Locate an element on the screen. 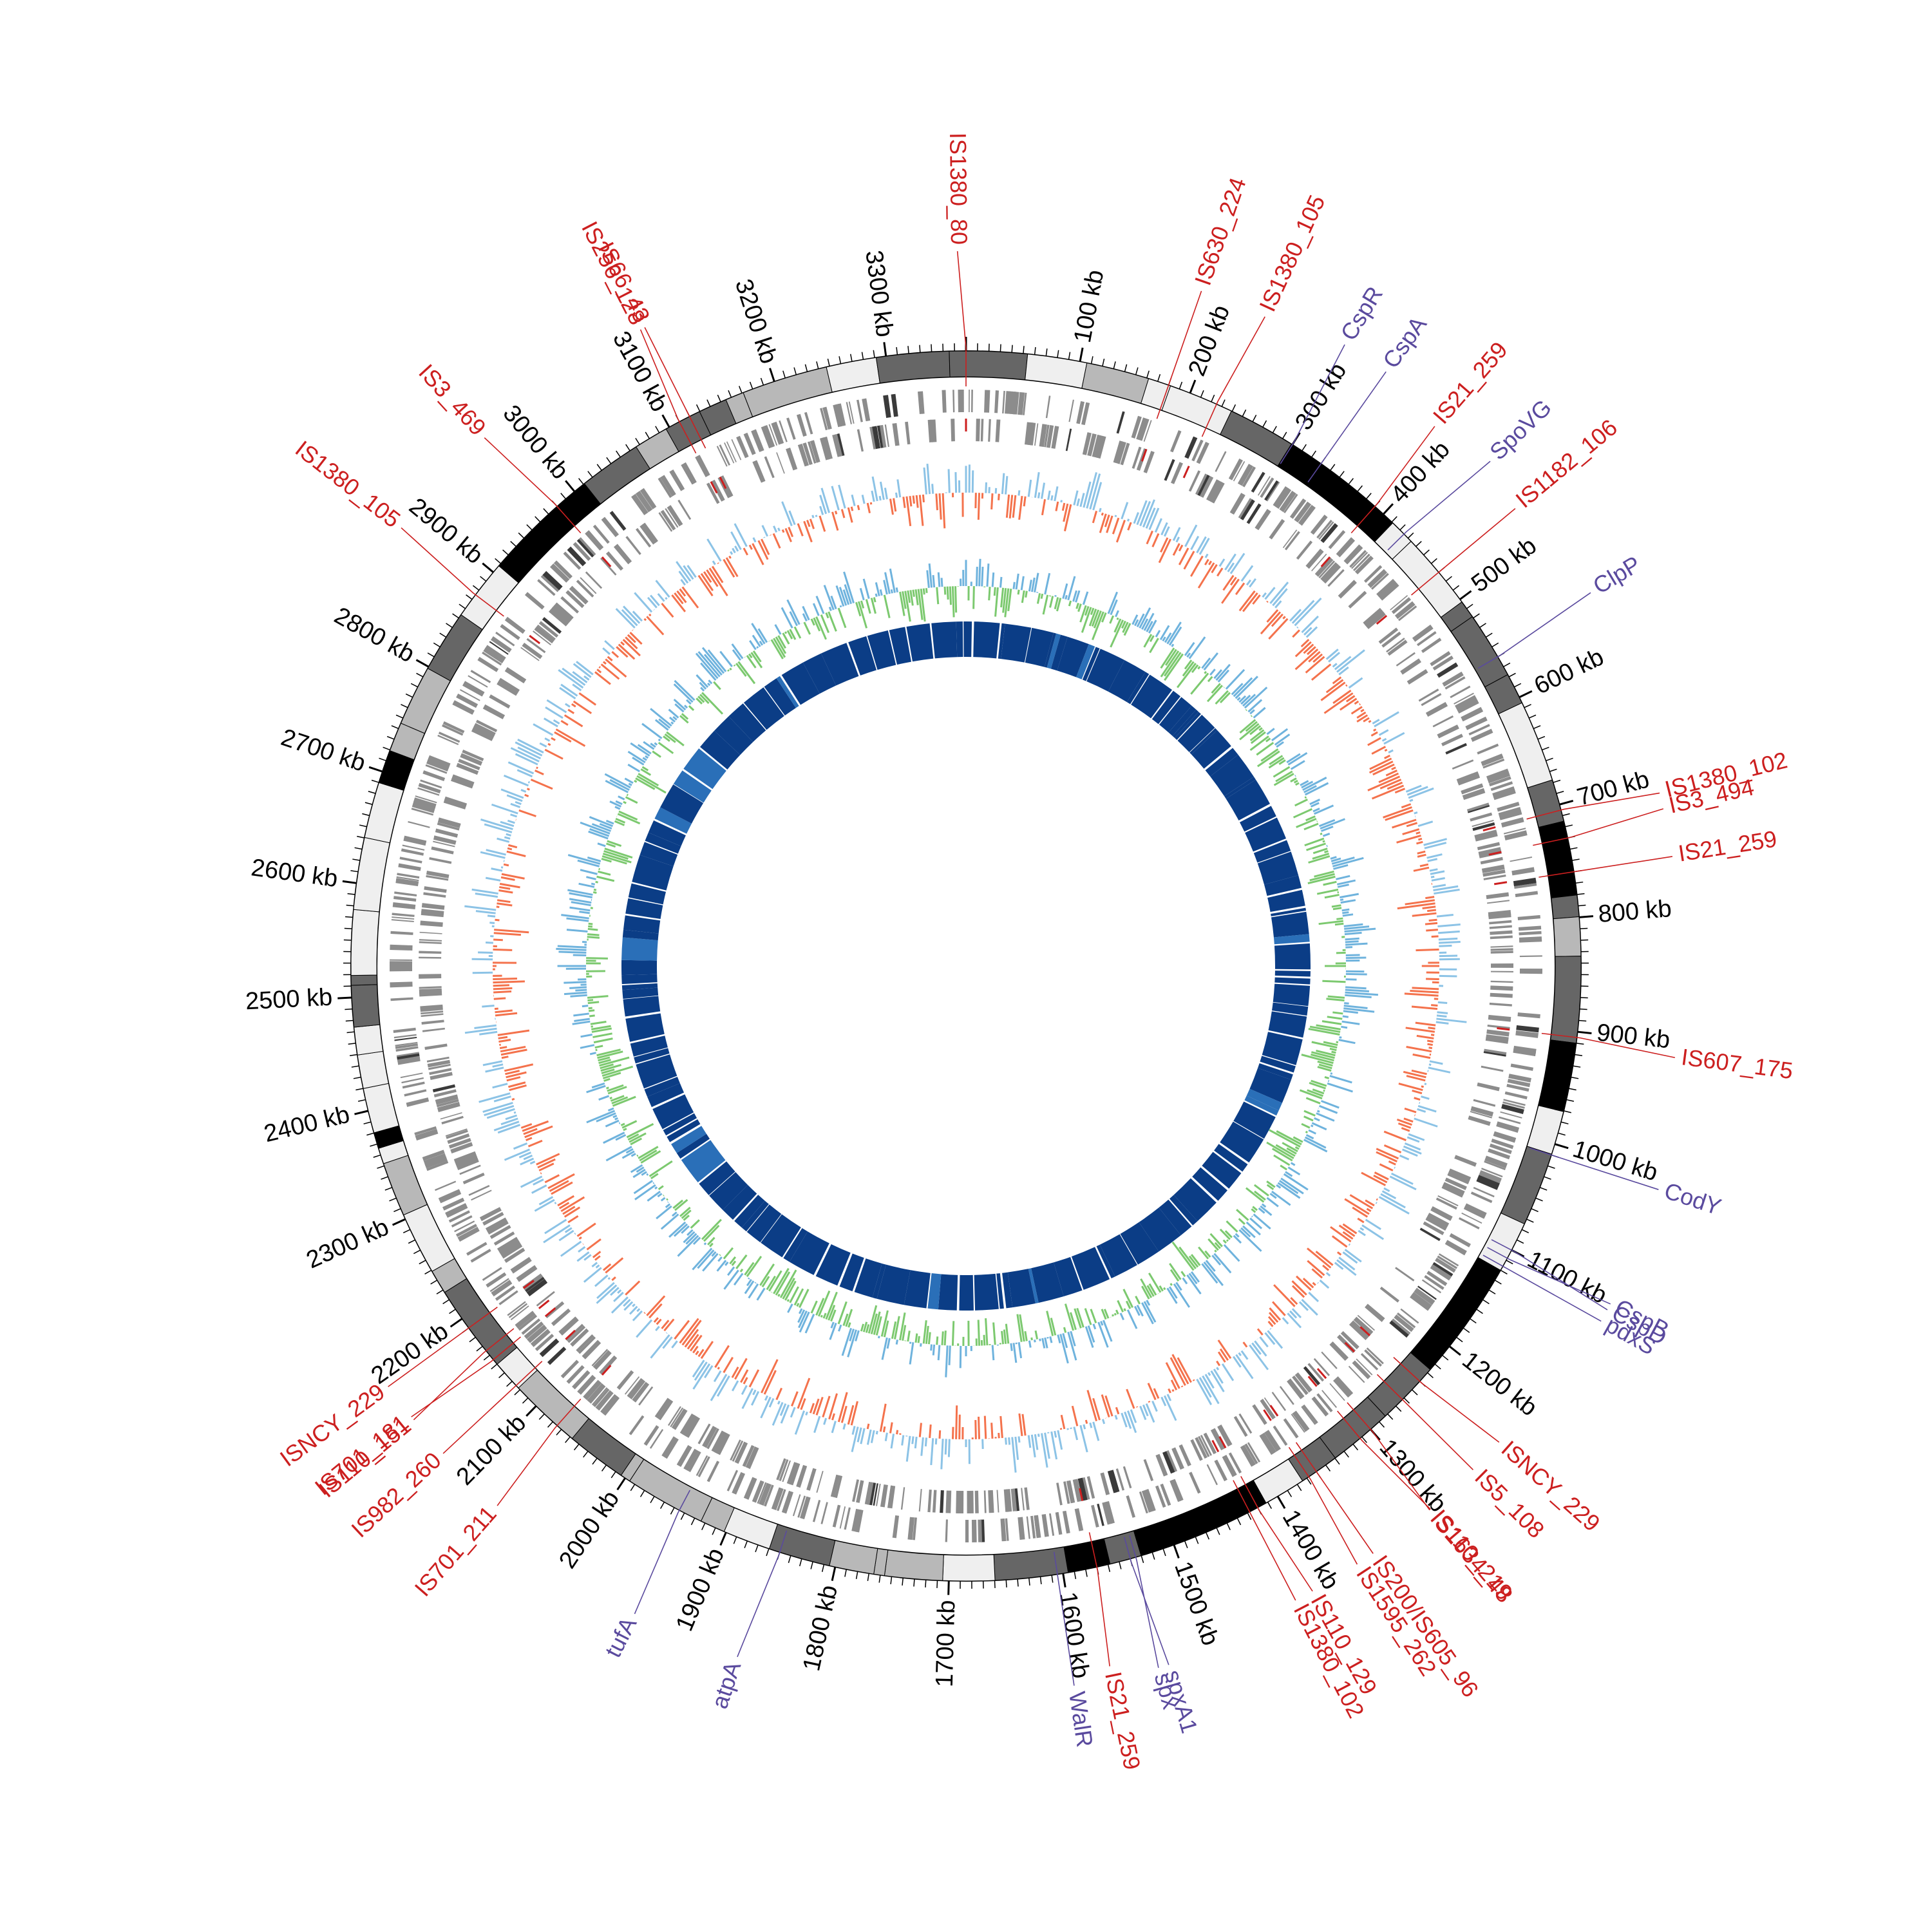 The width and height of the screenshot is (1932, 1932). tick-label: 2500 kb is located at coordinates (289, 1000).